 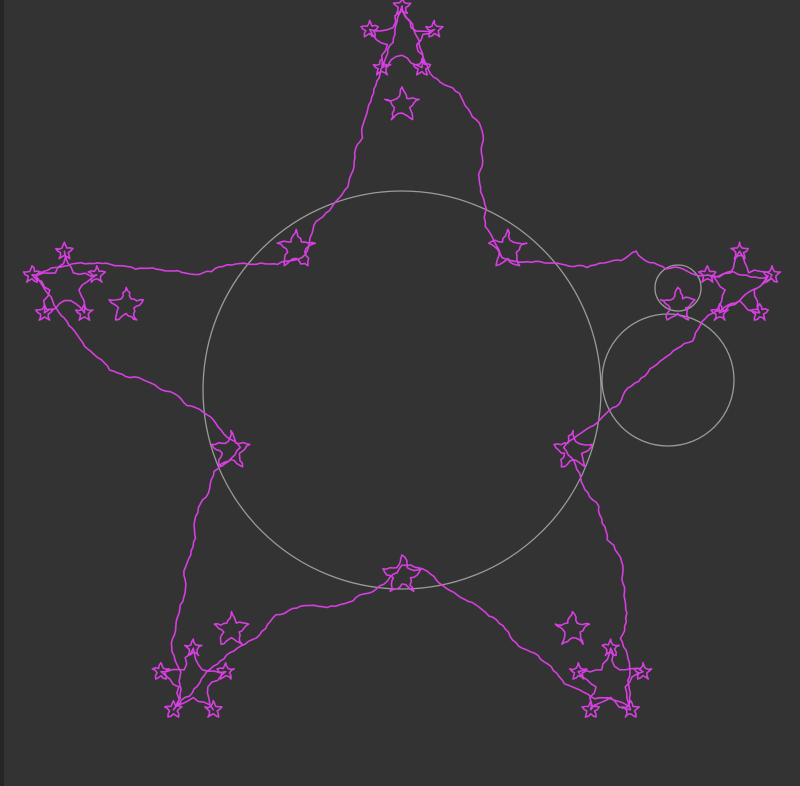 I want to click on small-guide-circle, so click(x=678, y=288).